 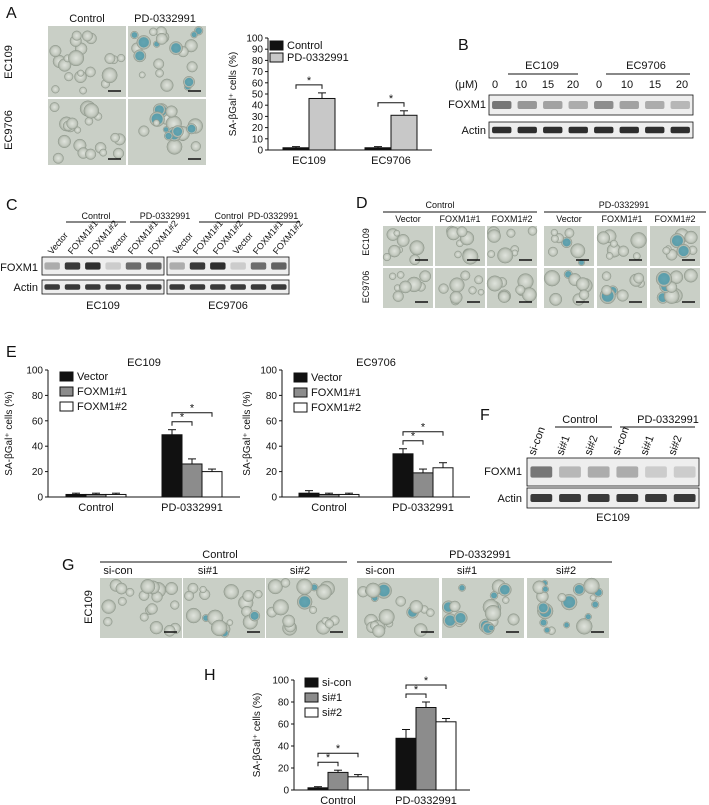 What do you see at coordinates (467, 571) in the screenshot?
I see `panel-g-col-header: si#1` at bounding box center [467, 571].